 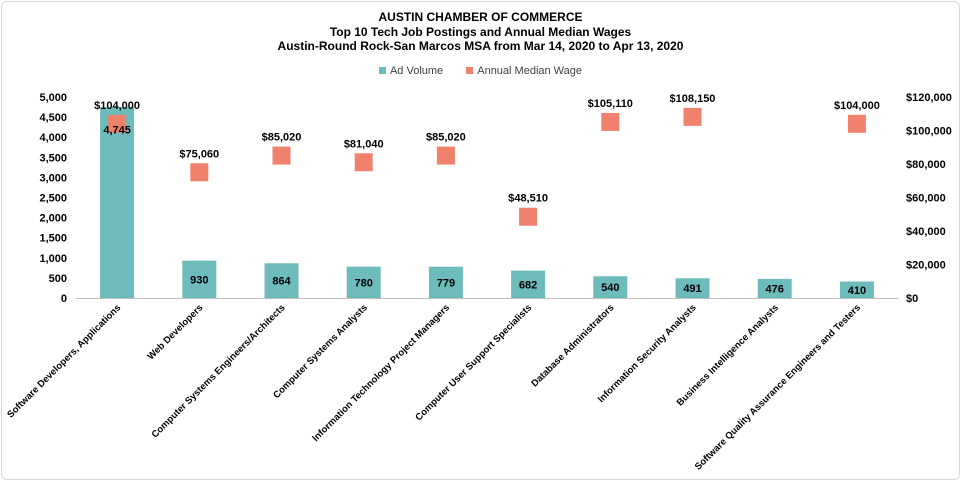 I want to click on data-label-ad-volume: 682, so click(x=528, y=285).